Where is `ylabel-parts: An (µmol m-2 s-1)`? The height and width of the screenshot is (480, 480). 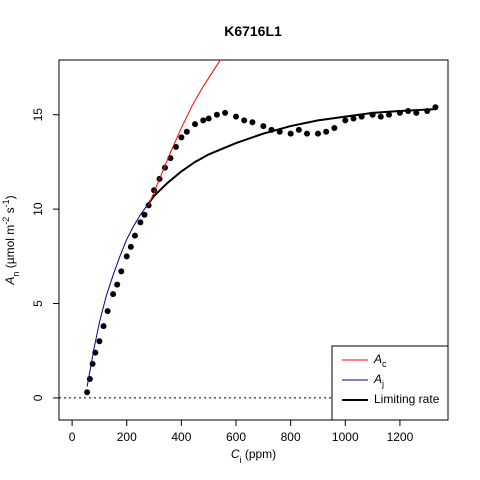 ylabel-parts: An (µmol m-2 s-1) is located at coordinates (11, 240).